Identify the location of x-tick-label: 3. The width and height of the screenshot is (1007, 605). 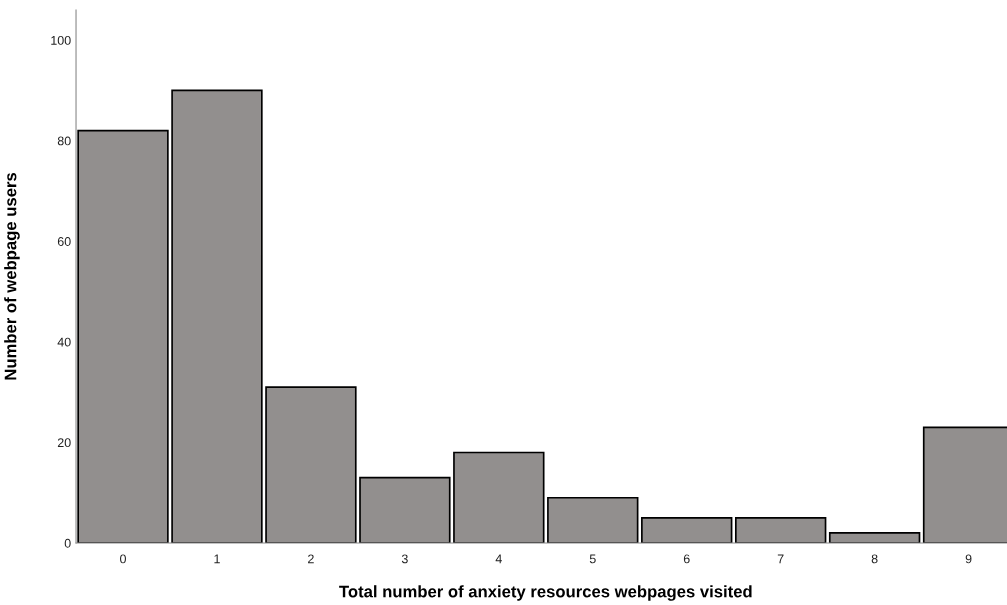
(404, 559).